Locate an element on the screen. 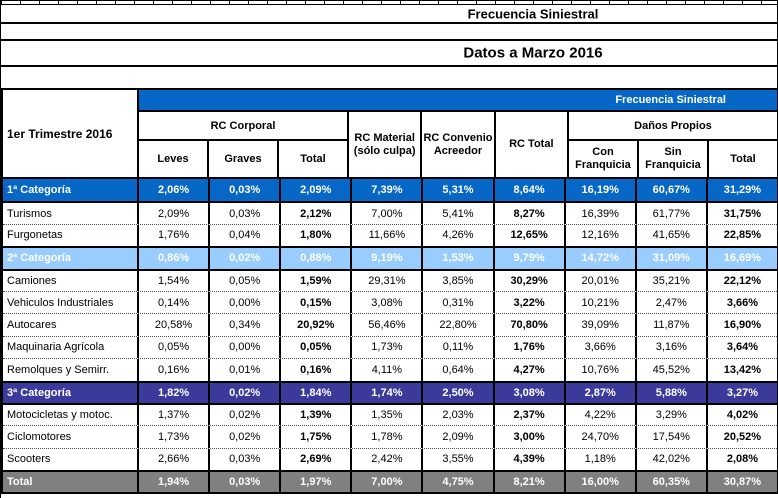 The image size is (778, 498). value-cell: 2,37% is located at coordinates (530, 415).